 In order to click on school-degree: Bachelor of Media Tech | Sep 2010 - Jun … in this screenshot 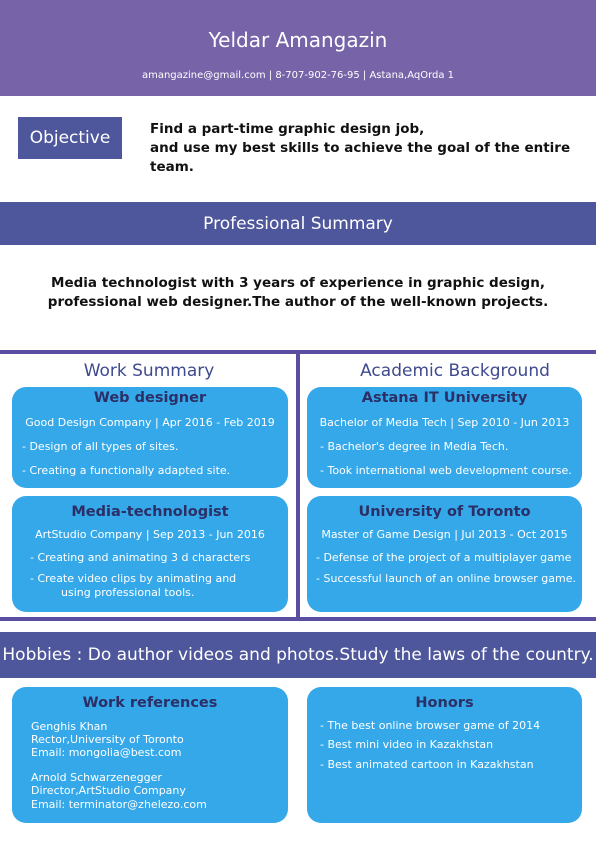, I will do `click(444, 422)`.